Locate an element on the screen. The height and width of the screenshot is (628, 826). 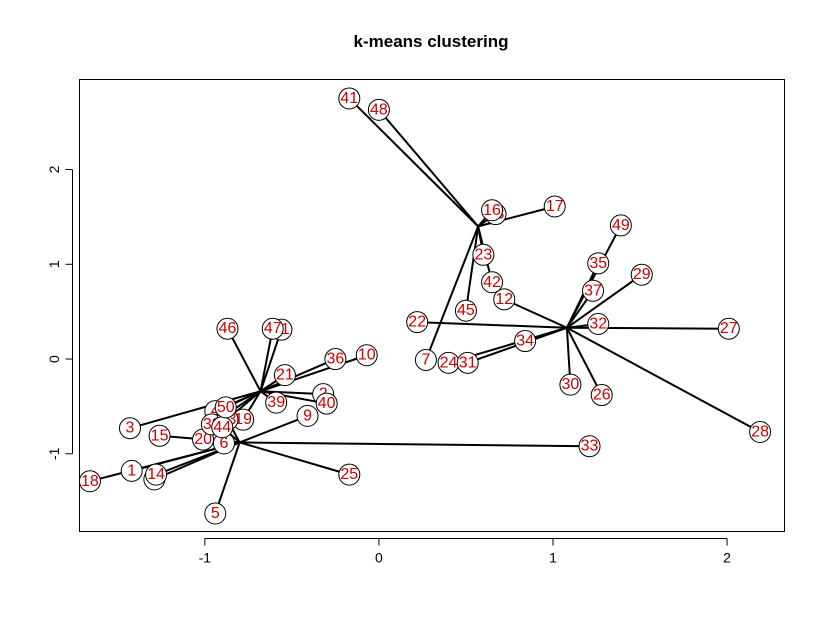
data-point: 36 is located at coordinates (335, 359).